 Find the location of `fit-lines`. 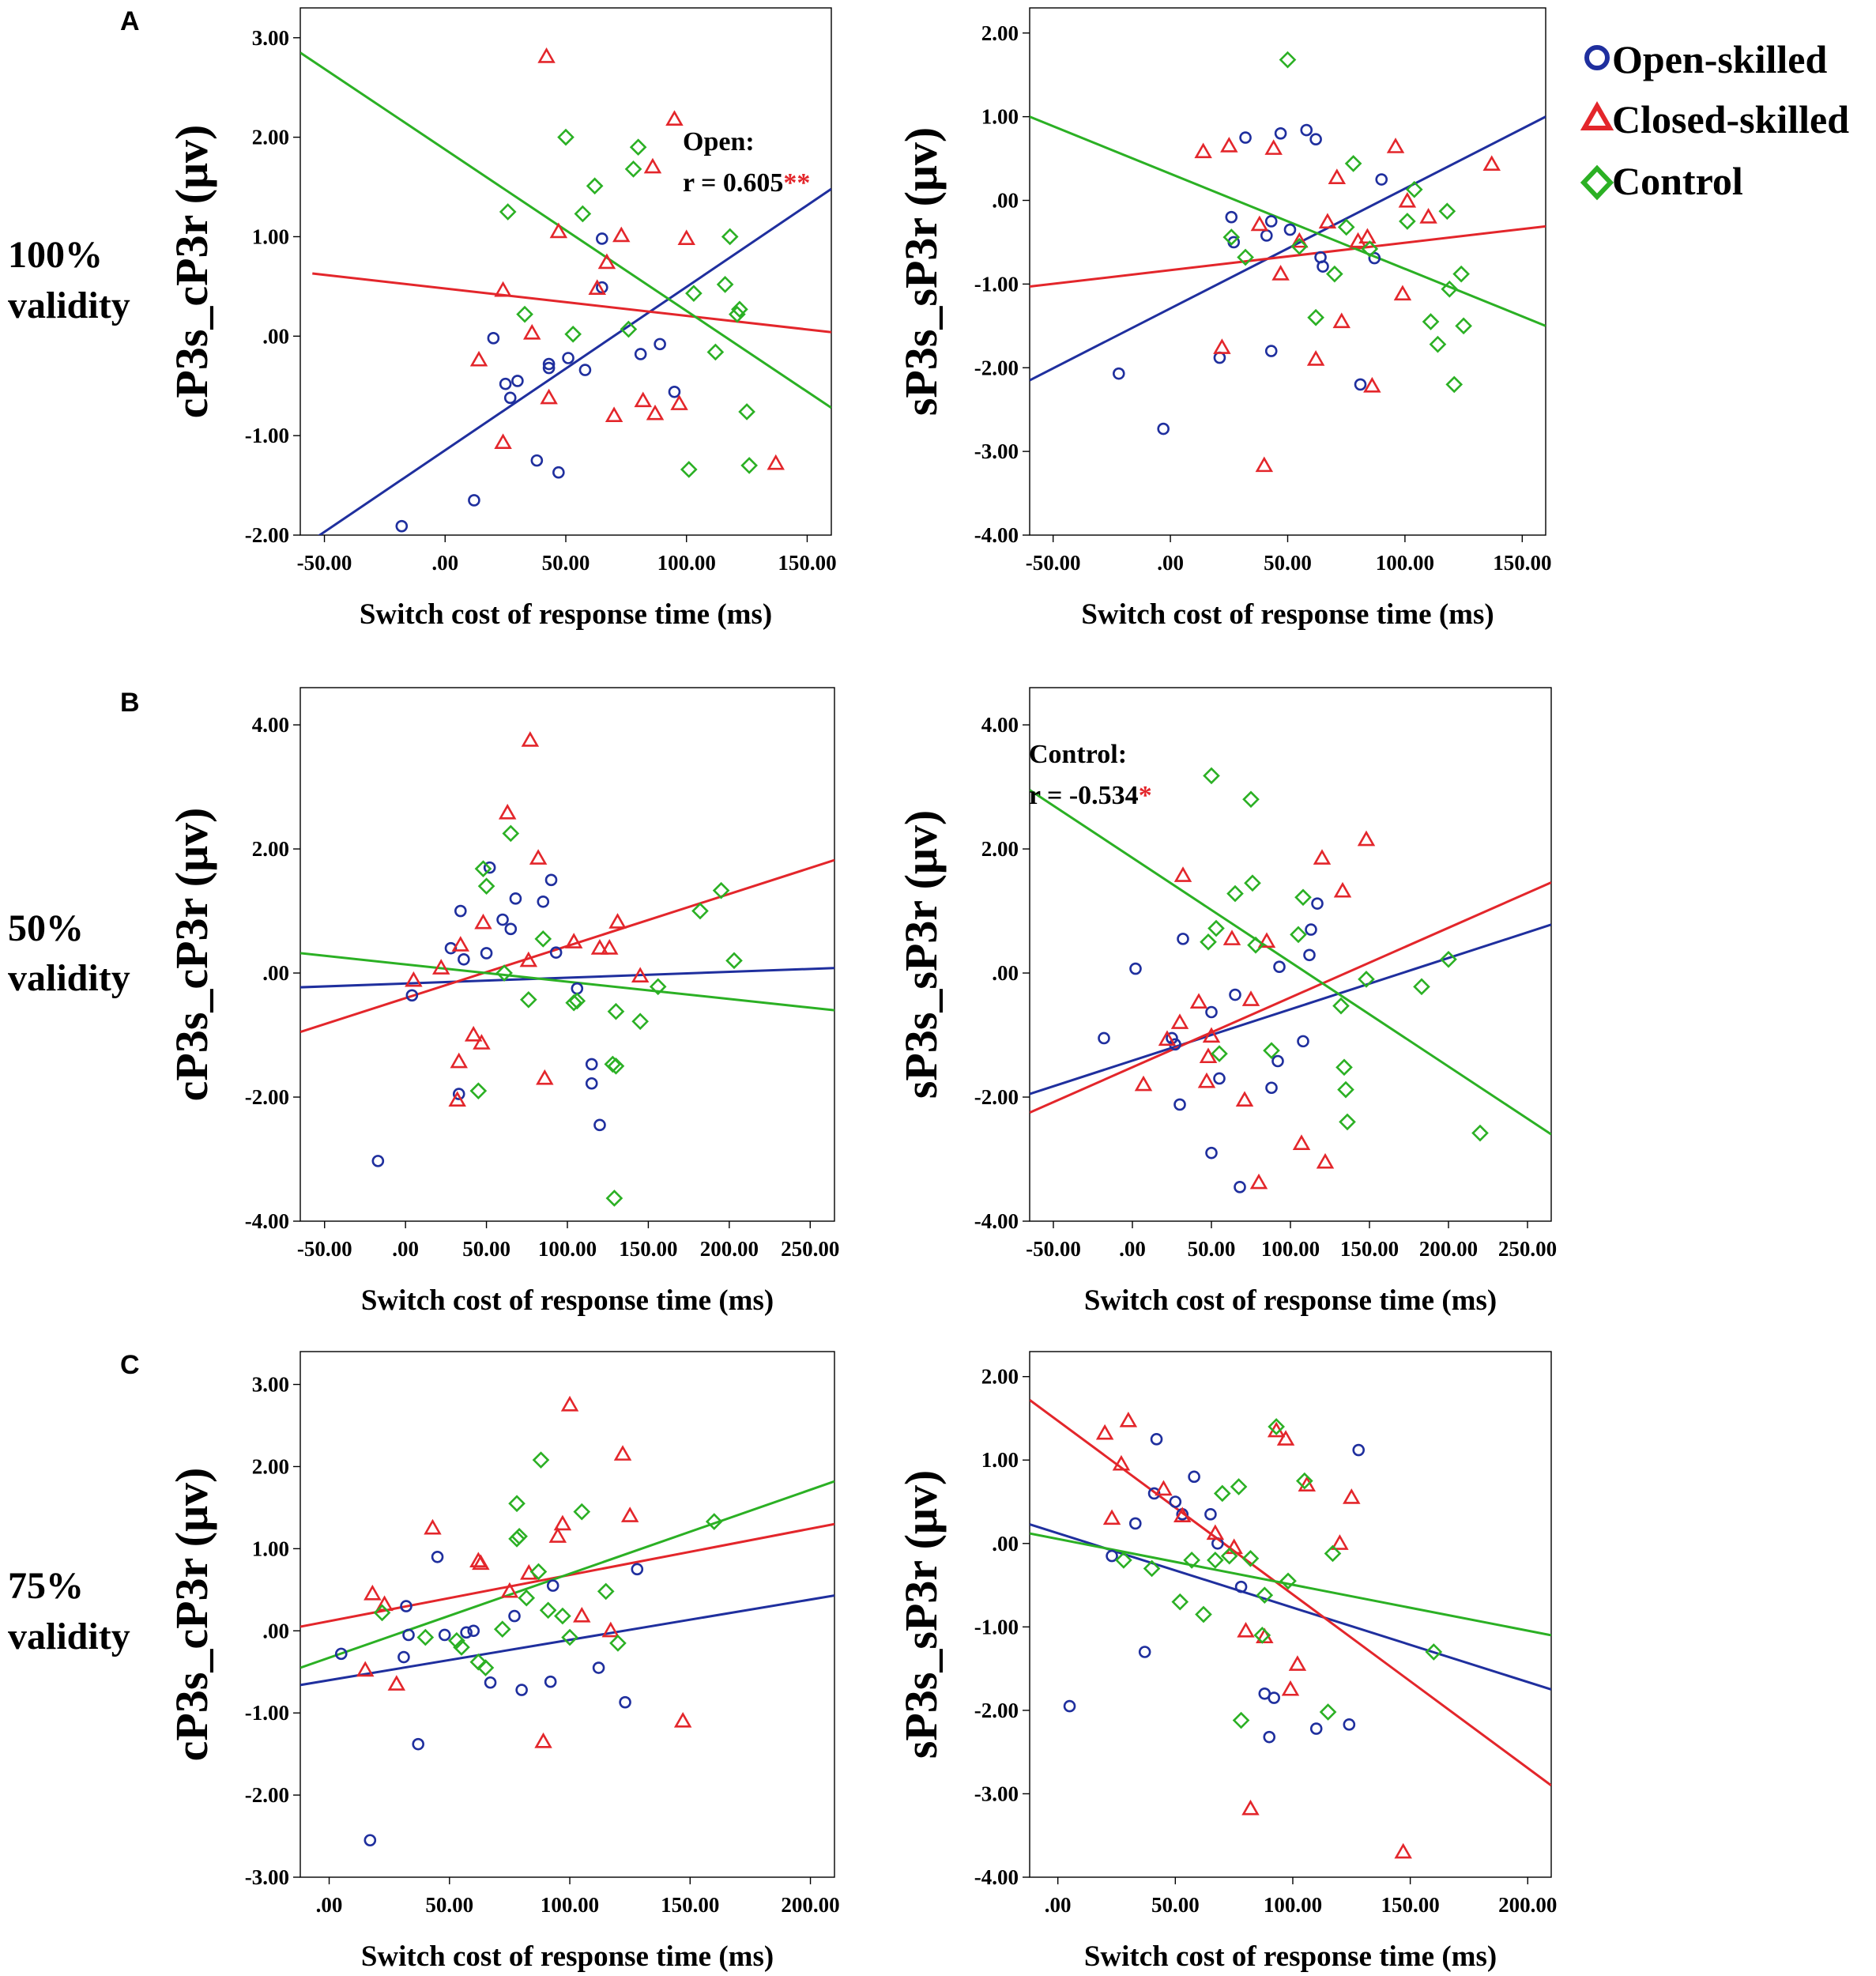

fit-lines is located at coordinates (565, 293).